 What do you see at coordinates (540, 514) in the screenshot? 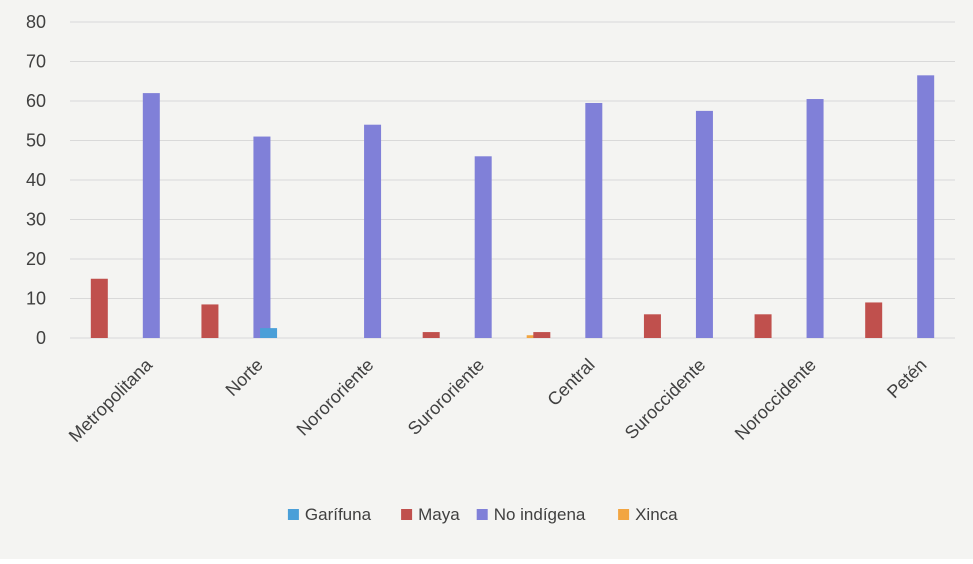
I see `legend-label-no-ind-gena: No indígena` at bounding box center [540, 514].